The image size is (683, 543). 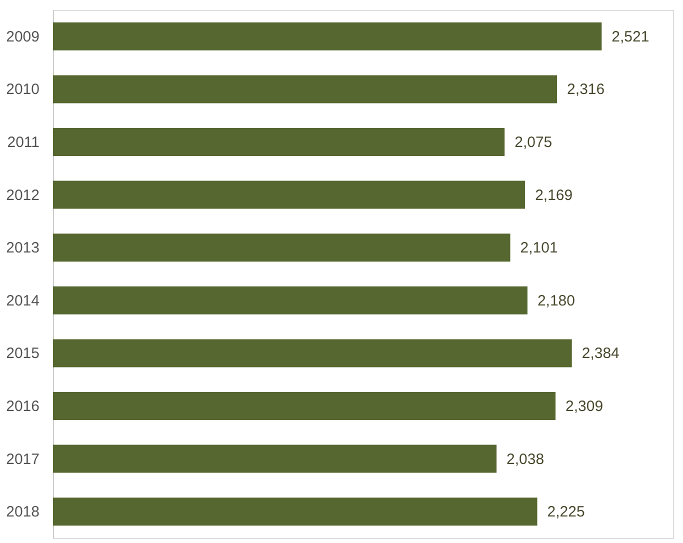 I want to click on data-label: 2,521, so click(x=631, y=37).